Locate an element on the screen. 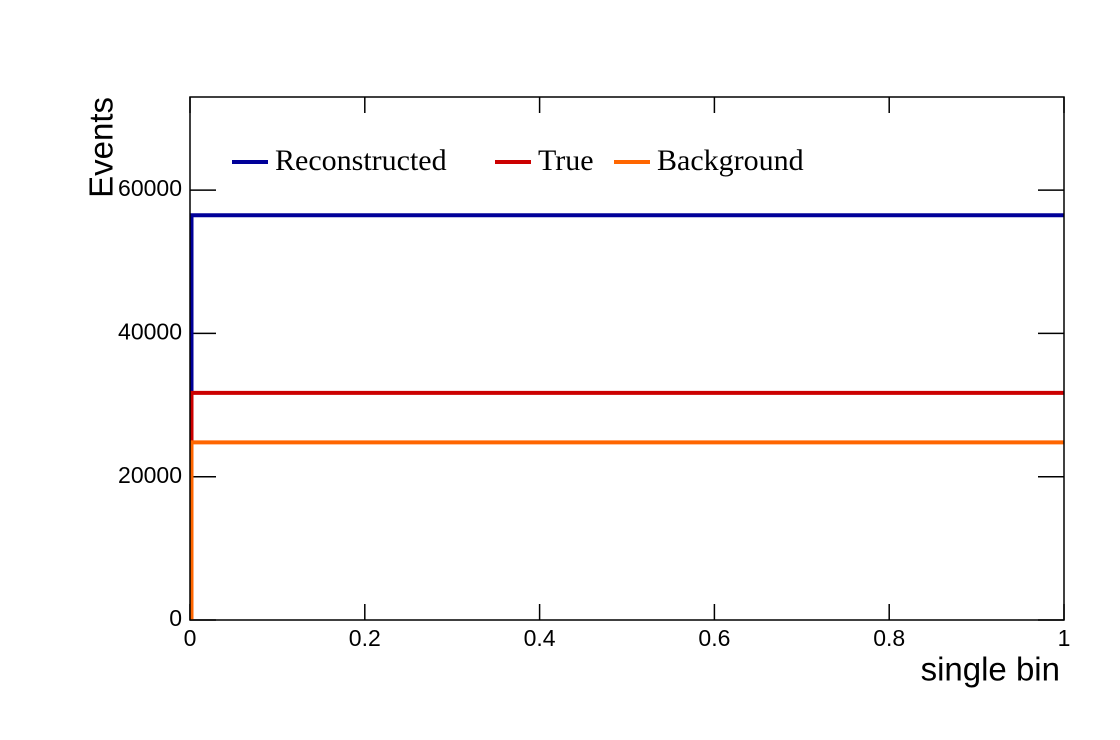  x-tick-label: 0.8 is located at coordinates (889, 638).